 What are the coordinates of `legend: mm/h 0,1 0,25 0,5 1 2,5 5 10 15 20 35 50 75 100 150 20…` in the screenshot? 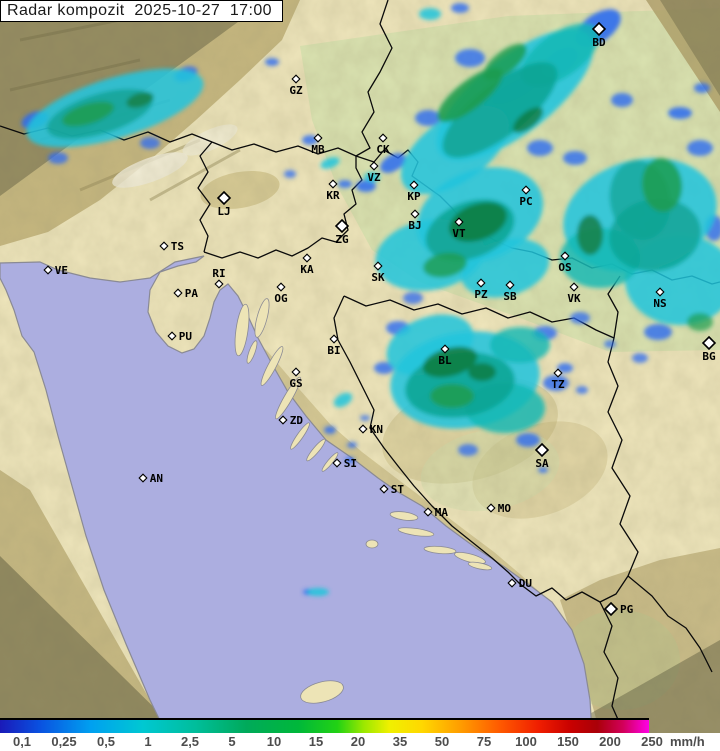 It's located at (360, 734).